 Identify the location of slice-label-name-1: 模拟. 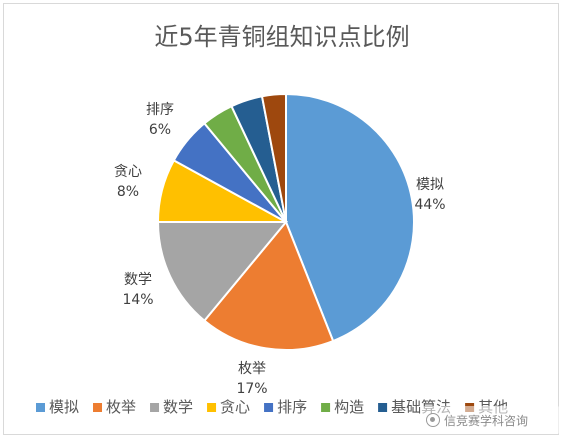
(430, 185).